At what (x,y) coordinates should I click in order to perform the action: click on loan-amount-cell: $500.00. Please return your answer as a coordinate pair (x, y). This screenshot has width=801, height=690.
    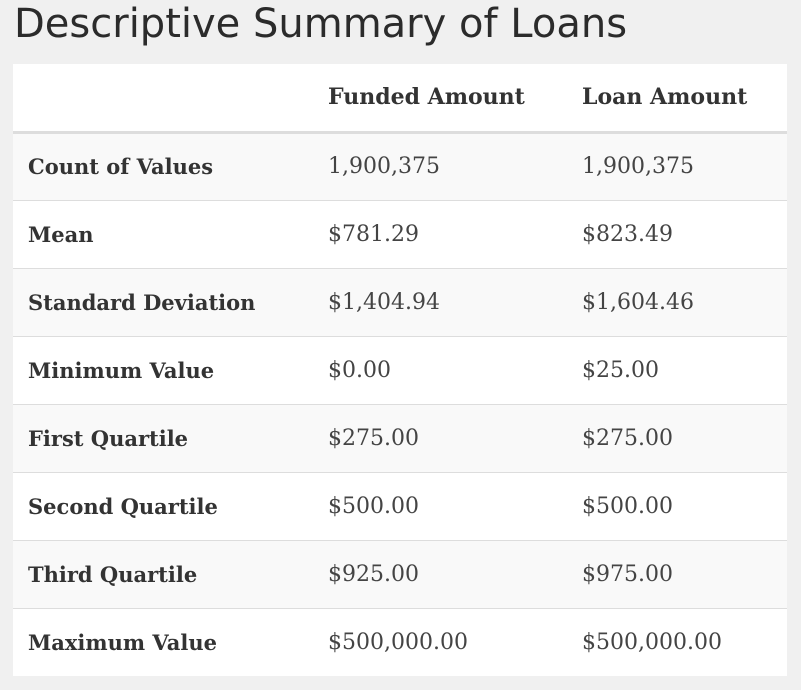
    Looking at the image, I should click on (677, 505).